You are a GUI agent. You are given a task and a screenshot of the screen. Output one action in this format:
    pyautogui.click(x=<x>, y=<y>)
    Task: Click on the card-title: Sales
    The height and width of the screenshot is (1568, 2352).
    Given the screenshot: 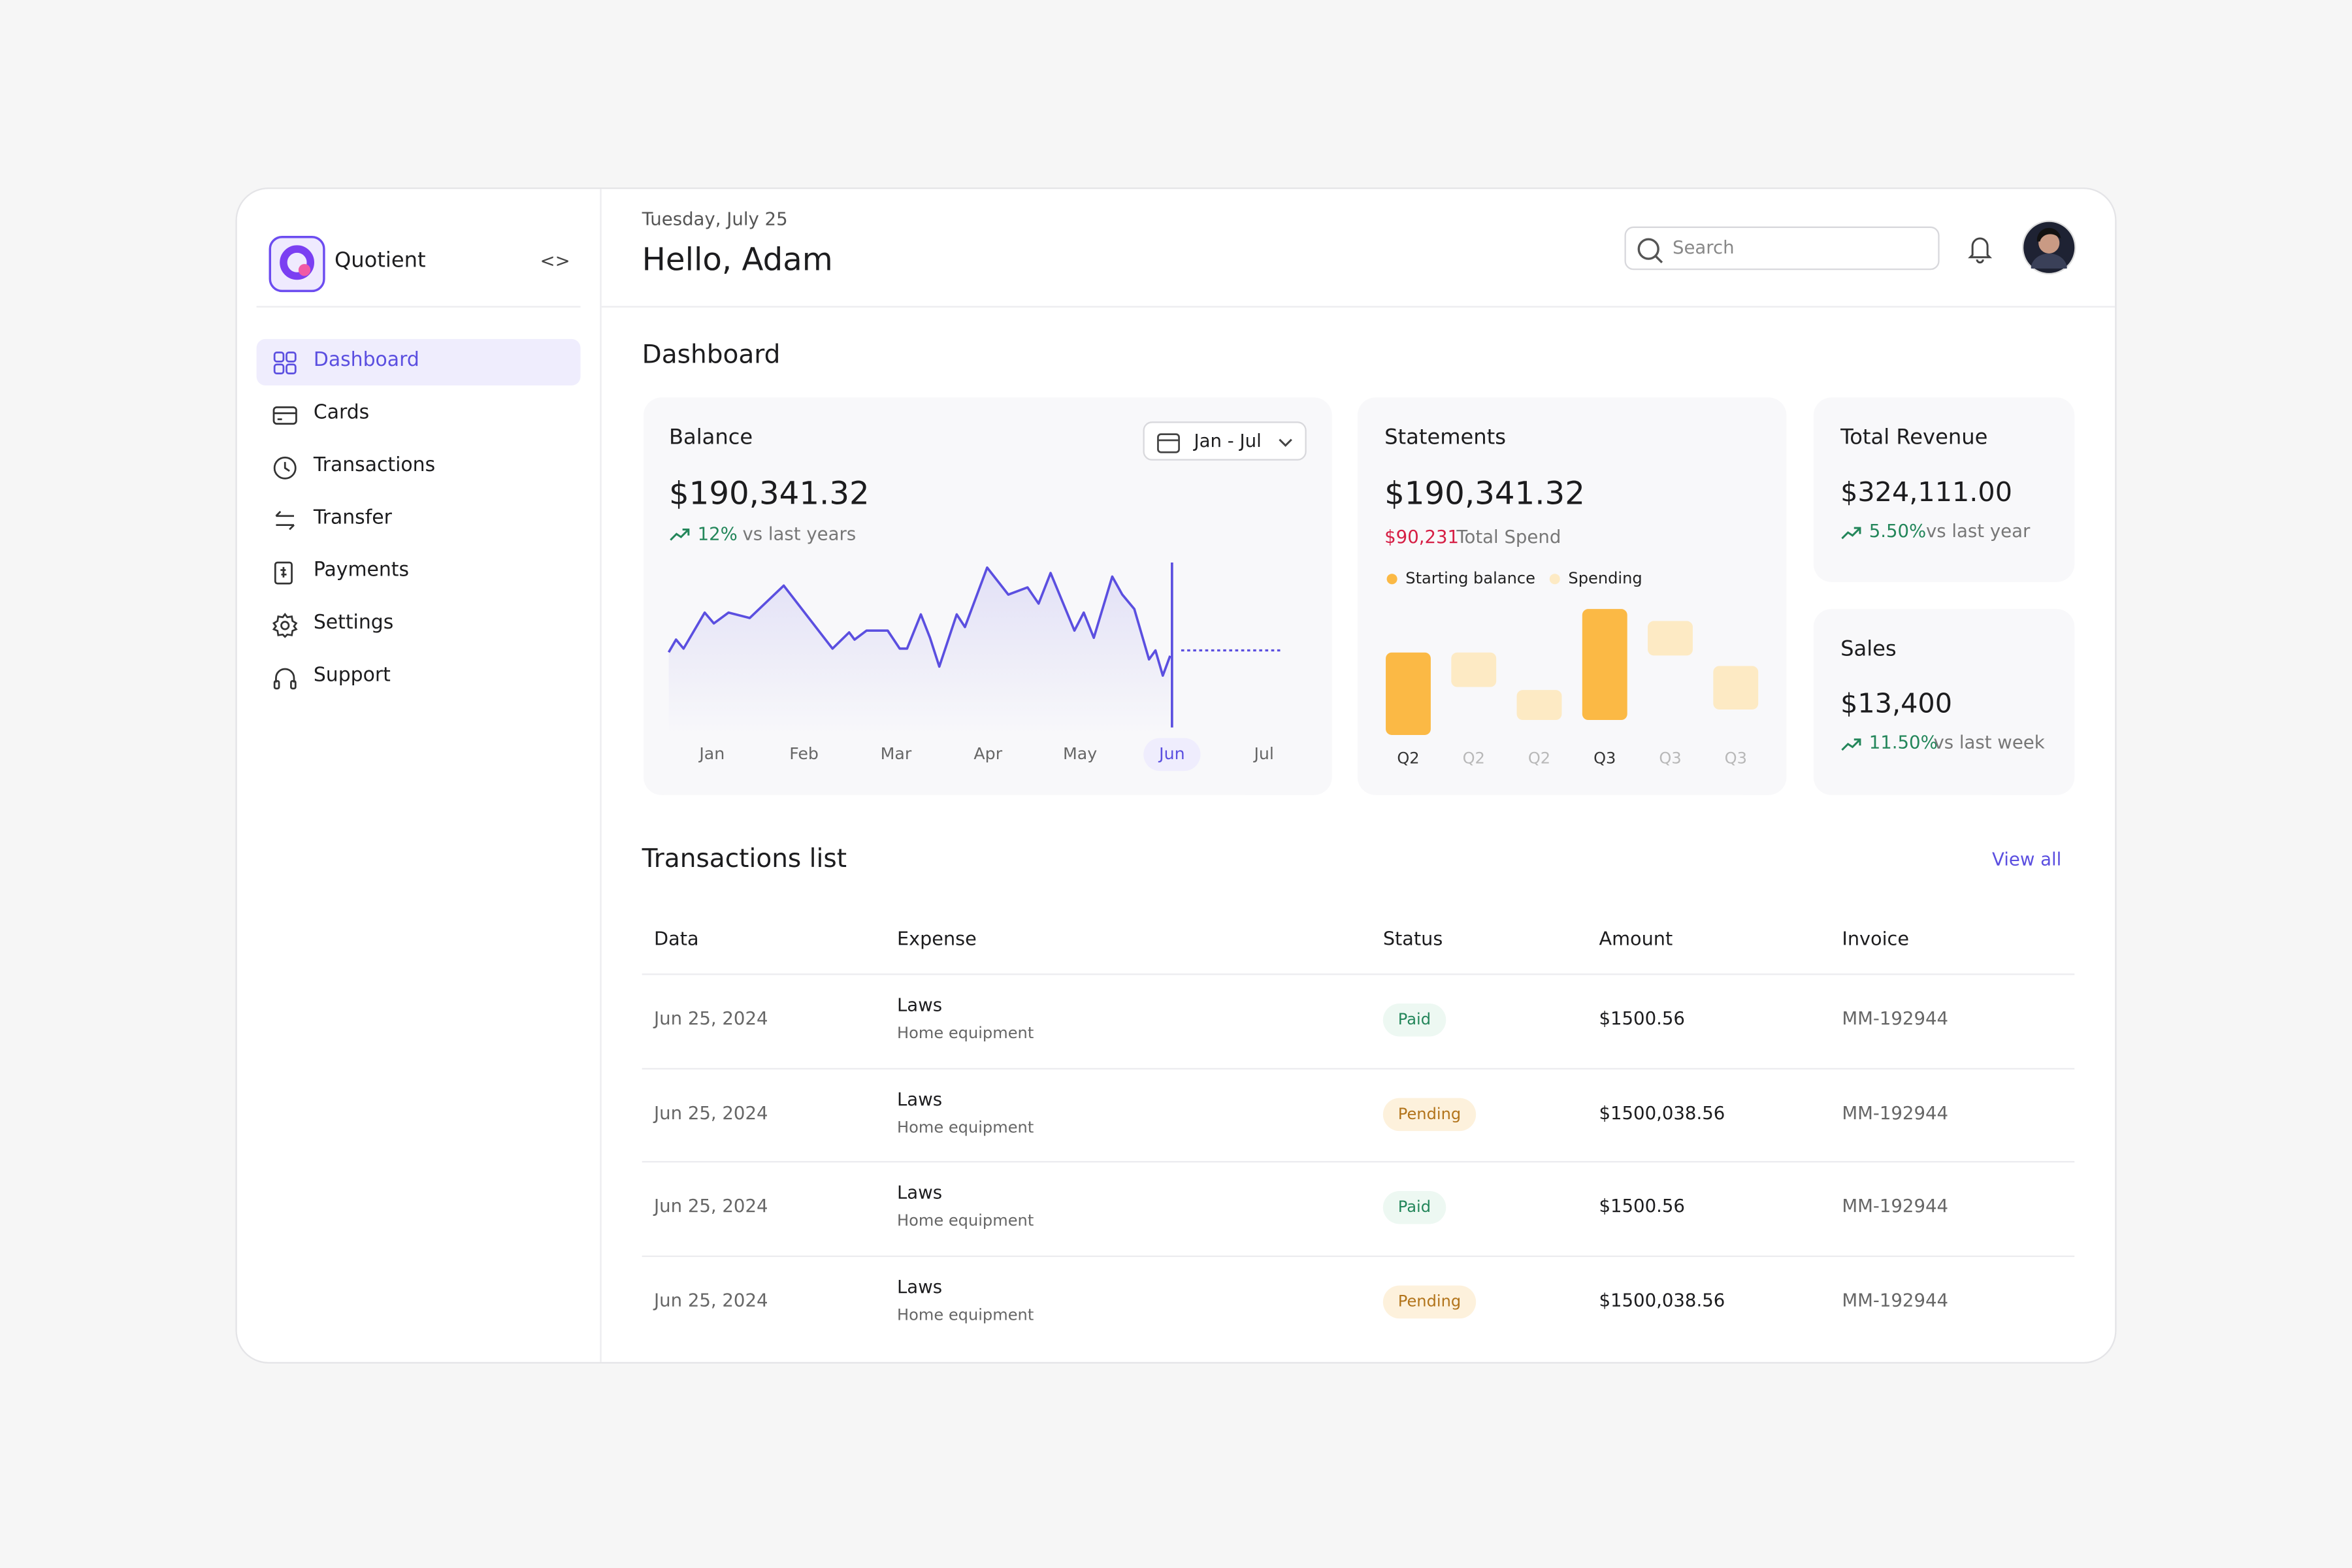 What is the action you would take?
    pyautogui.click(x=1868, y=649)
    